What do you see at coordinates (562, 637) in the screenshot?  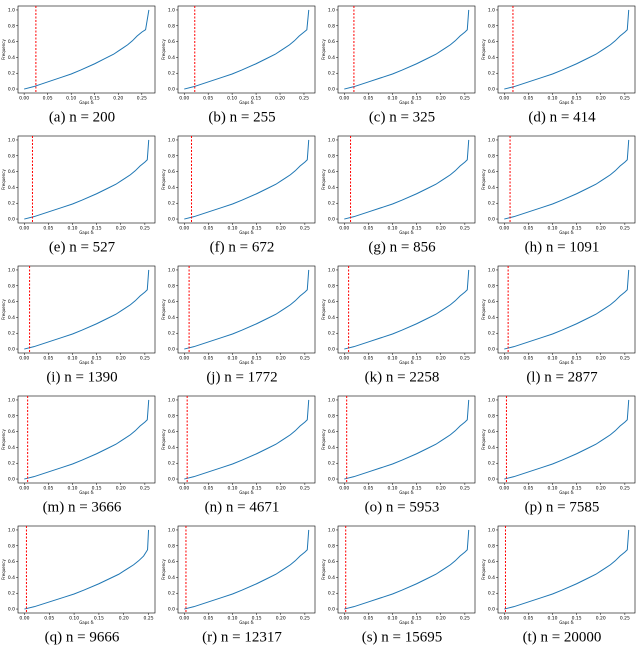 I see `caption: (t) n = 20000` at bounding box center [562, 637].